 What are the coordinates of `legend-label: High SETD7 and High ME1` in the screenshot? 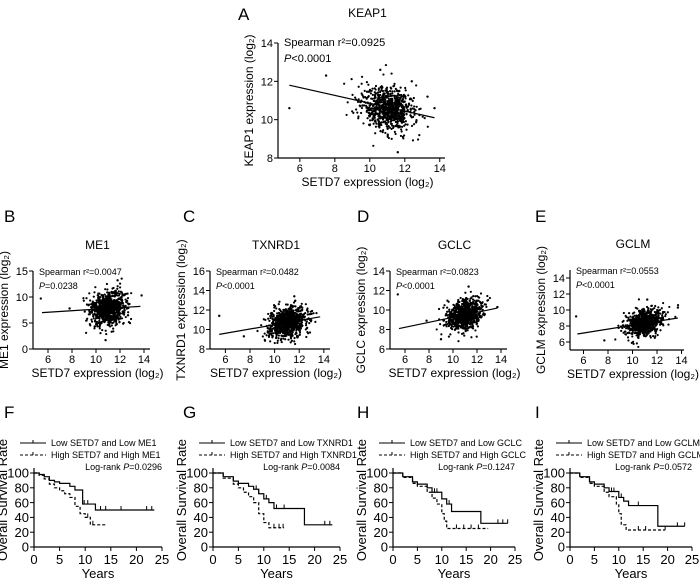 It's located at (106, 455).